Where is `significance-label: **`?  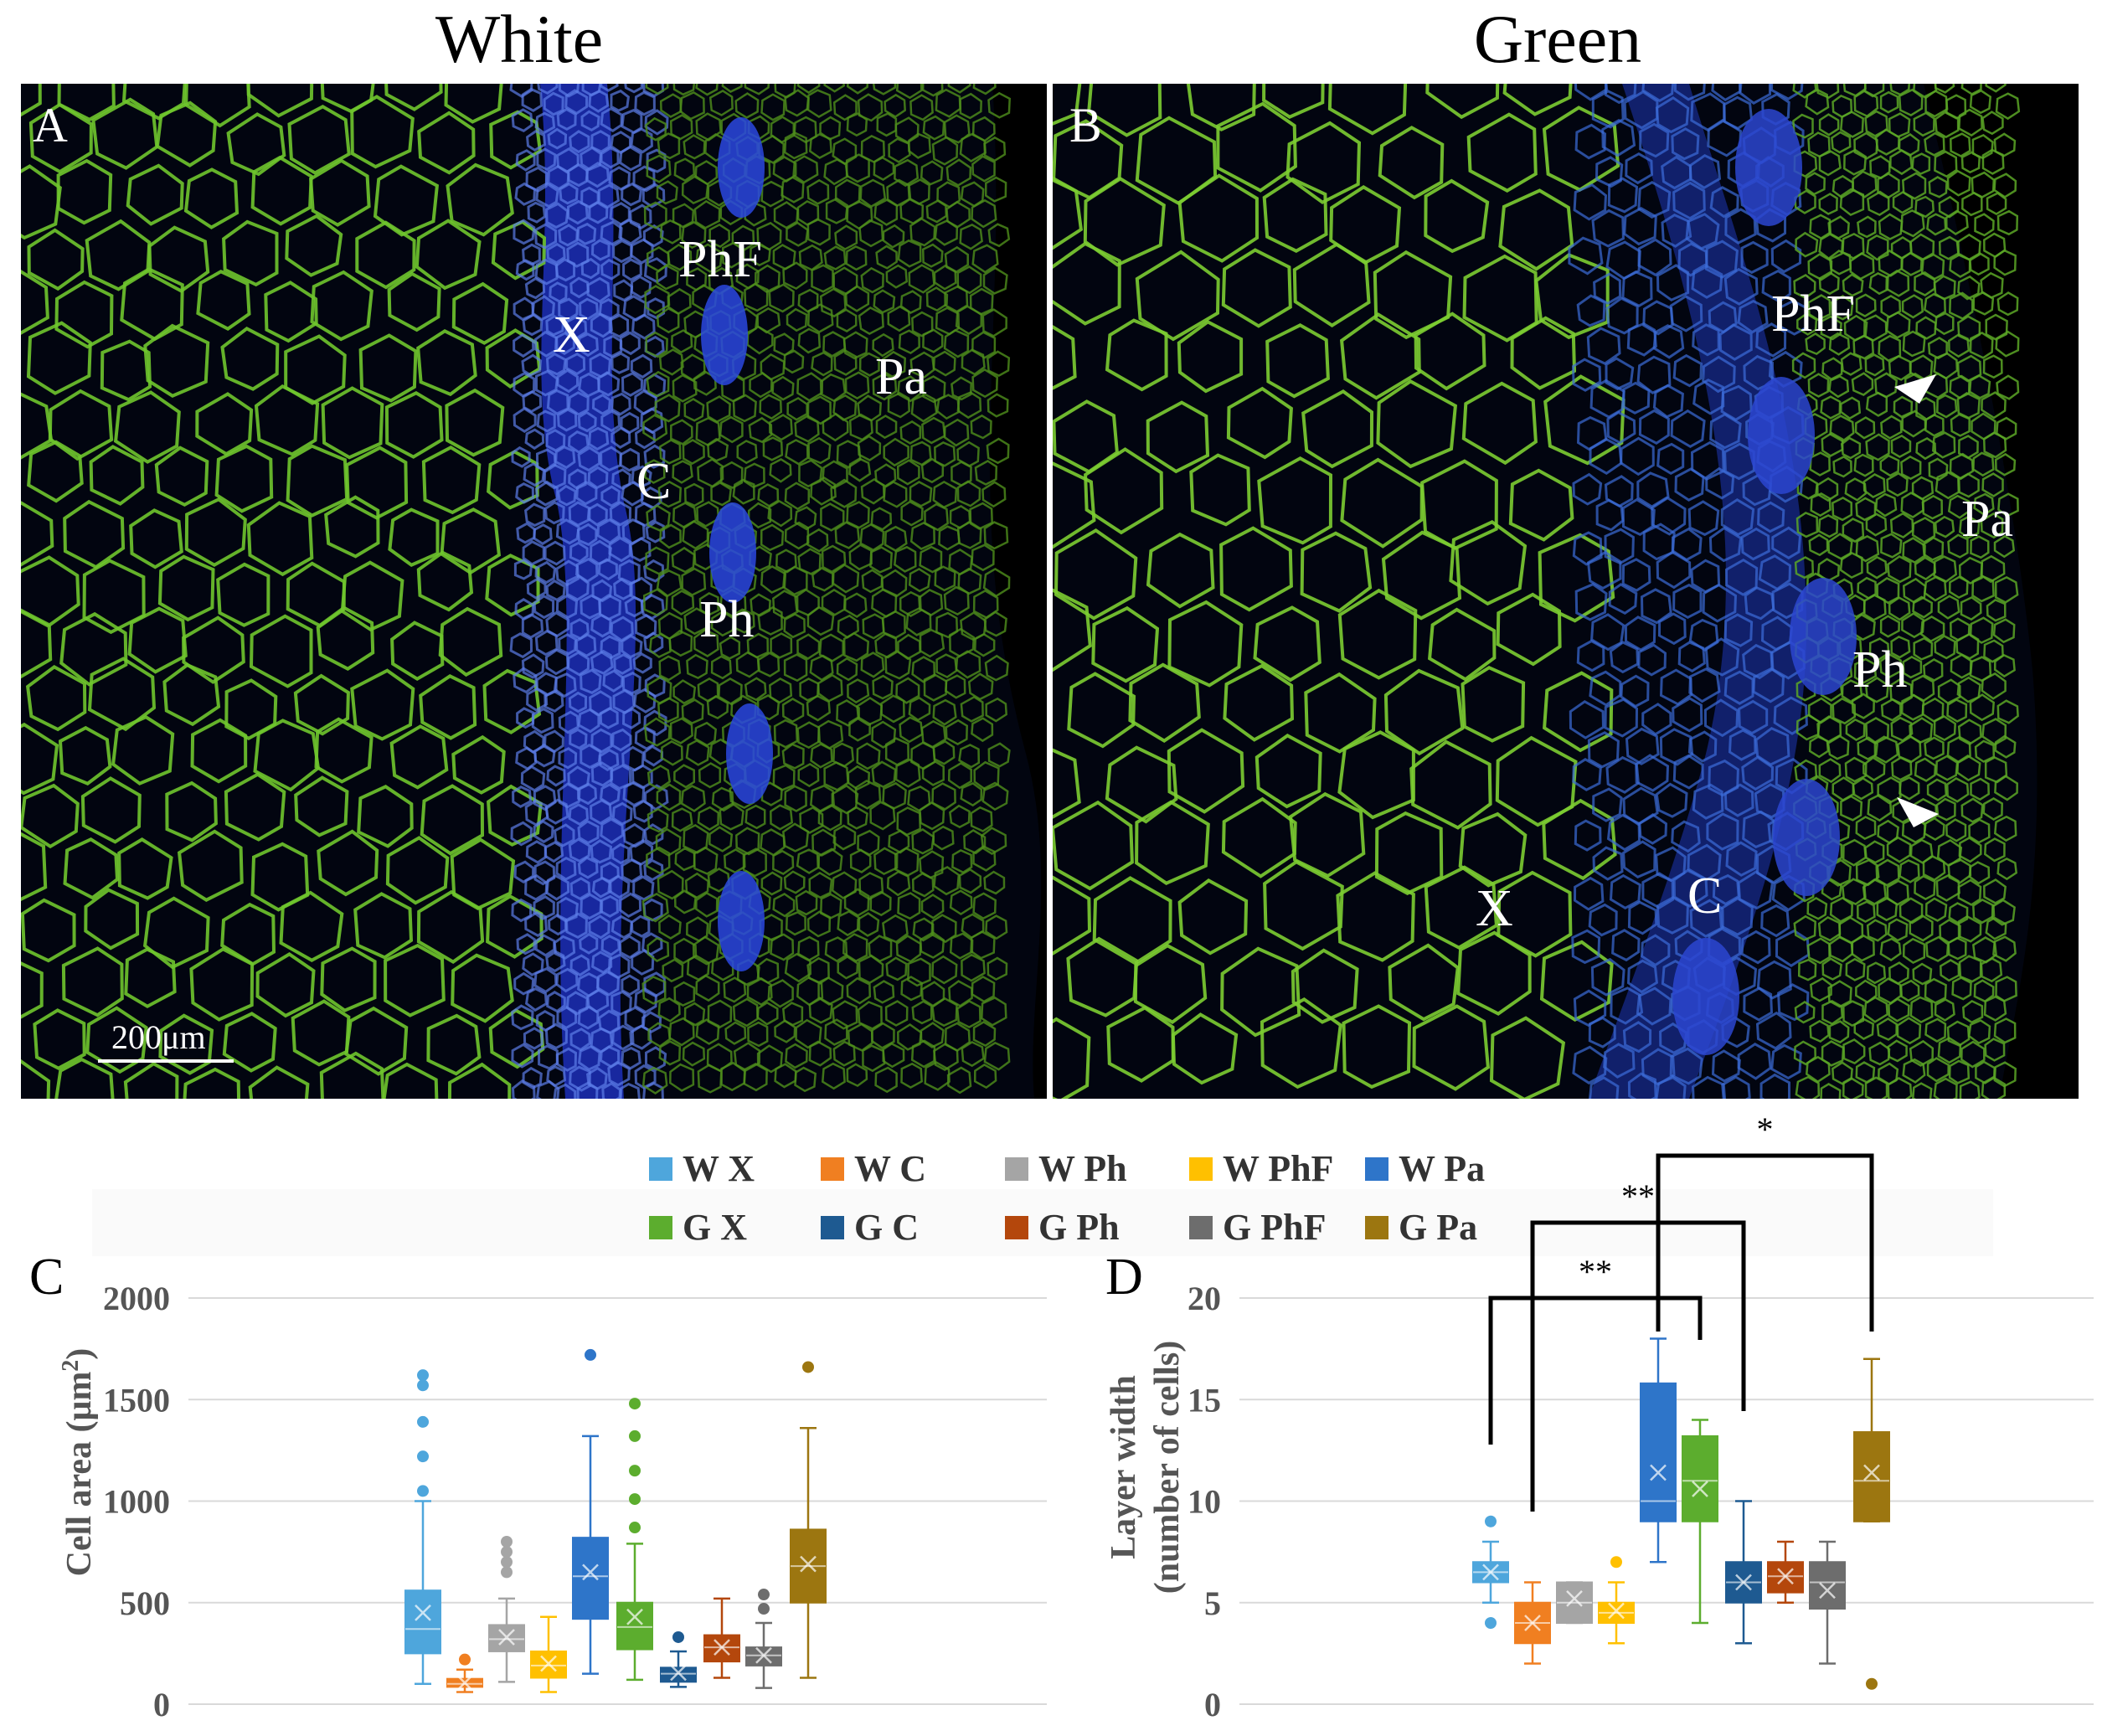 significance-label: ** is located at coordinates (1595, 1271).